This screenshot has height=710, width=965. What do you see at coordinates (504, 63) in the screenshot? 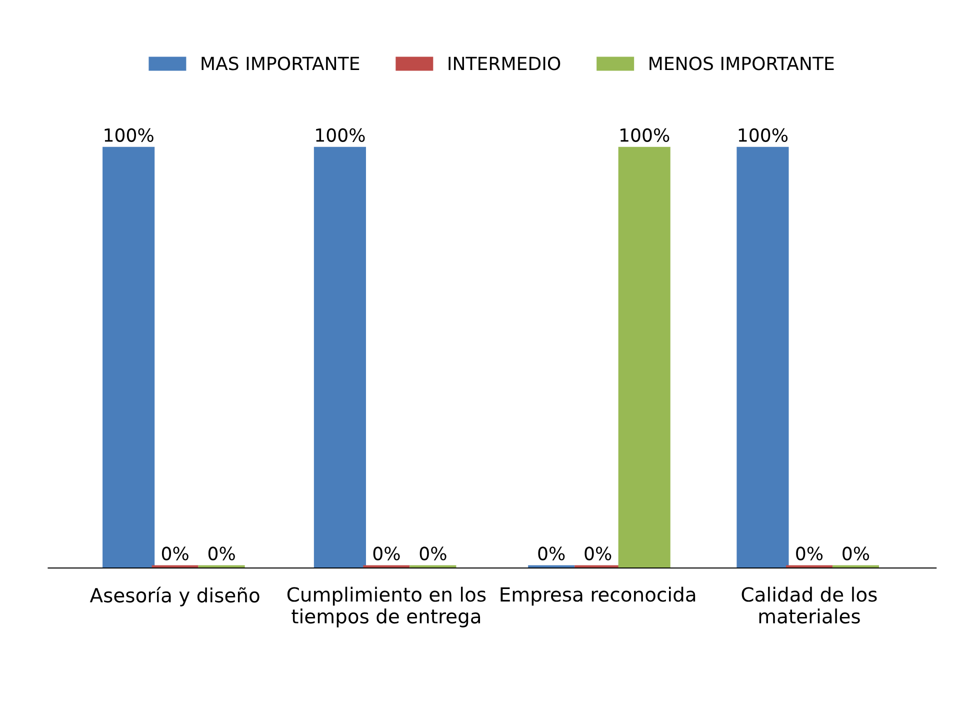
I see `legend-label: INTERMEDIO` at bounding box center [504, 63].